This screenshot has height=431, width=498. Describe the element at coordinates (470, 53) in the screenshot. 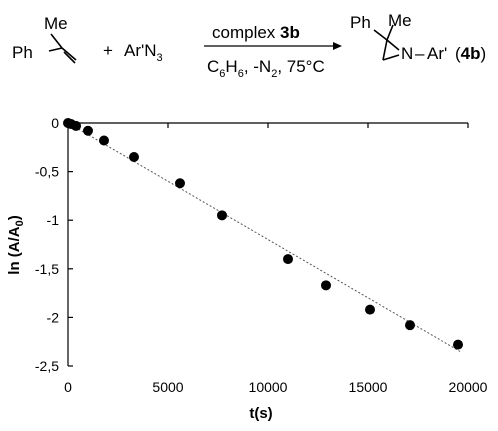

I see `product-number-label: (4b)` at that location.